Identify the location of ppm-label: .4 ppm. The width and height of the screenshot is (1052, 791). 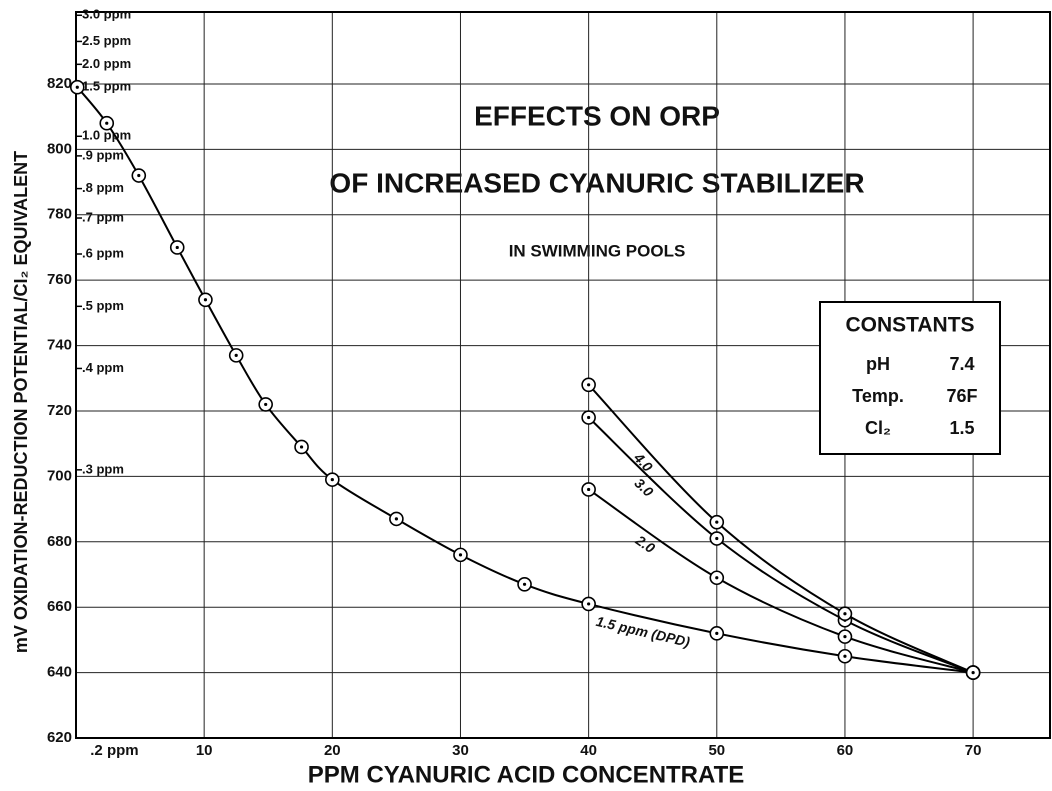
(103, 367).